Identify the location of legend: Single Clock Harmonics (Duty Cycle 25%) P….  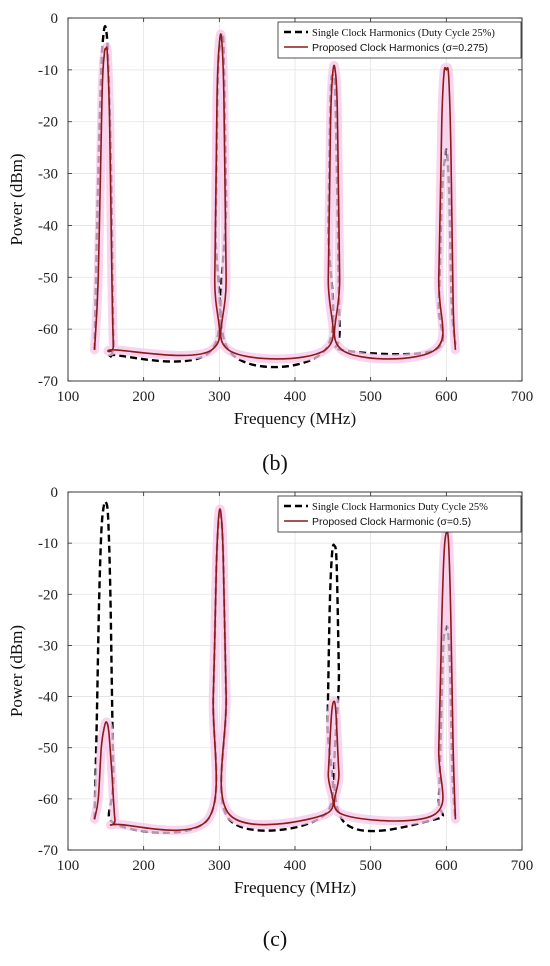
(399, 40).